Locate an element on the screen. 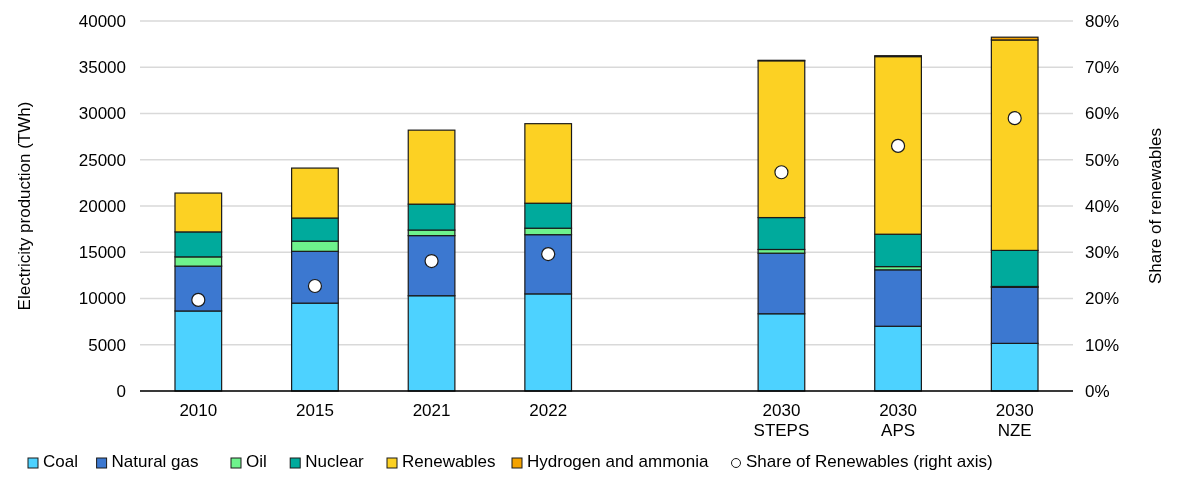  x-tick-label: 2010 is located at coordinates (198, 410).